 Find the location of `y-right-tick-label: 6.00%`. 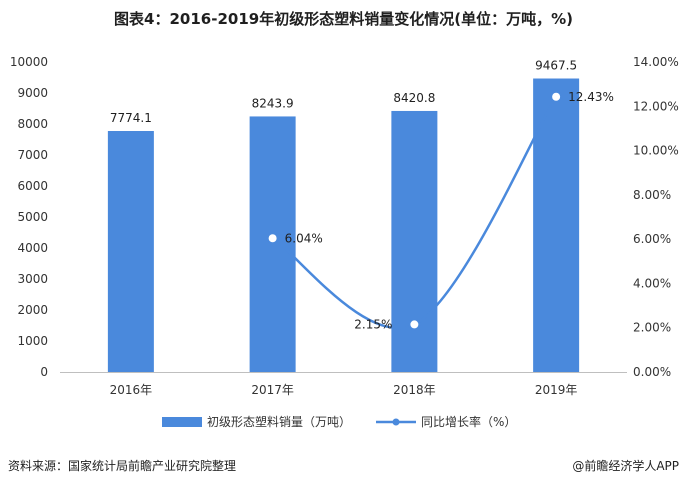

y-right-tick-label: 6.00% is located at coordinates (652, 239).